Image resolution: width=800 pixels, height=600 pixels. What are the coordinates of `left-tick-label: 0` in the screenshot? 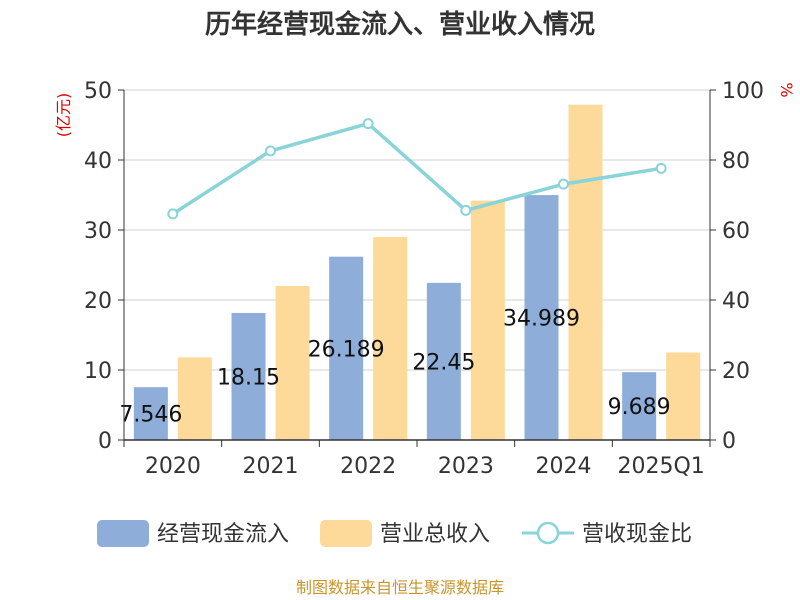 It's located at (105, 441).